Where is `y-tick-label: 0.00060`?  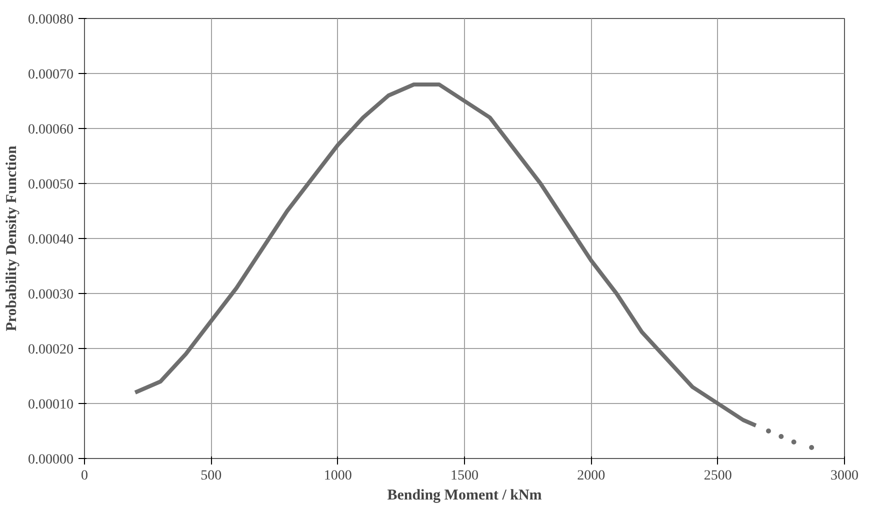 y-tick-label: 0.00060 is located at coordinates (51, 130).